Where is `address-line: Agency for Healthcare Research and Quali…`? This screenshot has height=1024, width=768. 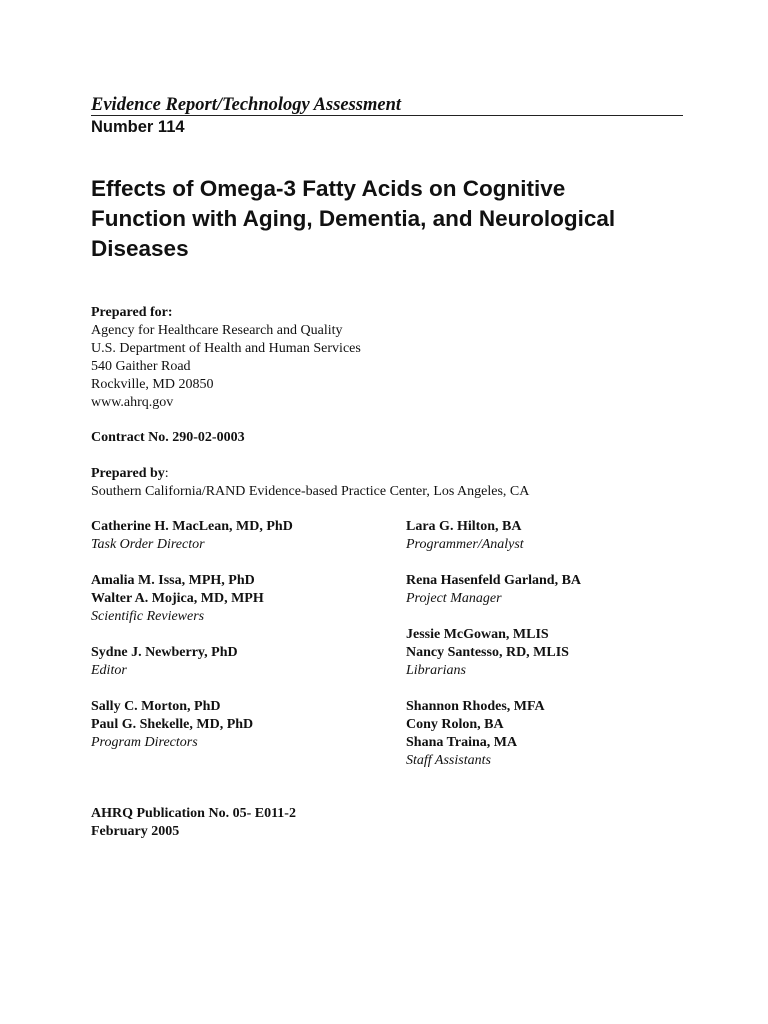
address-line: Agency for Healthcare Research and Quali… is located at coordinates (217, 330).